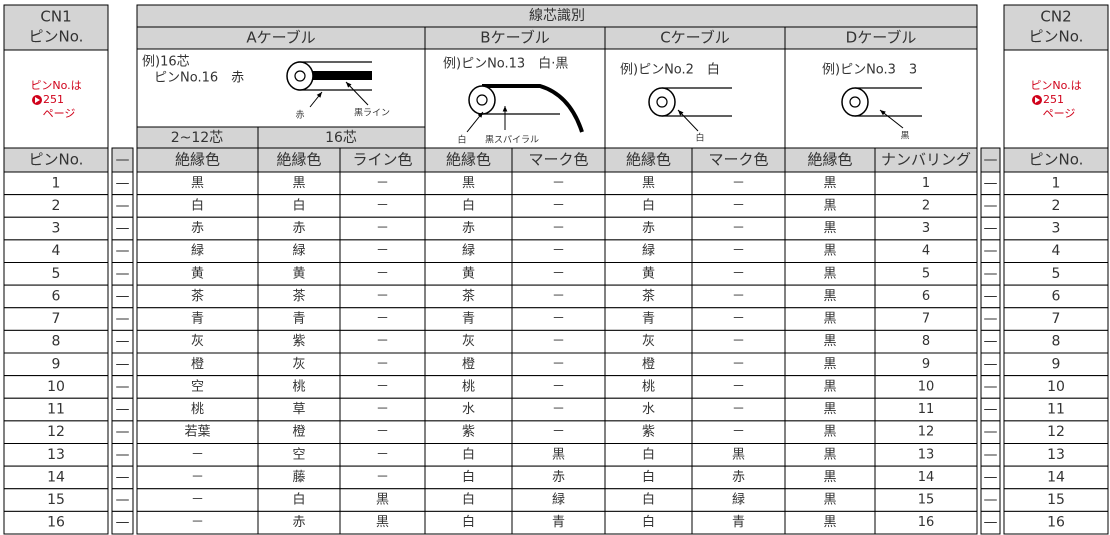 This screenshot has height=535, width=1110. I want to click on cell-text: 橙, so click(298, 432).